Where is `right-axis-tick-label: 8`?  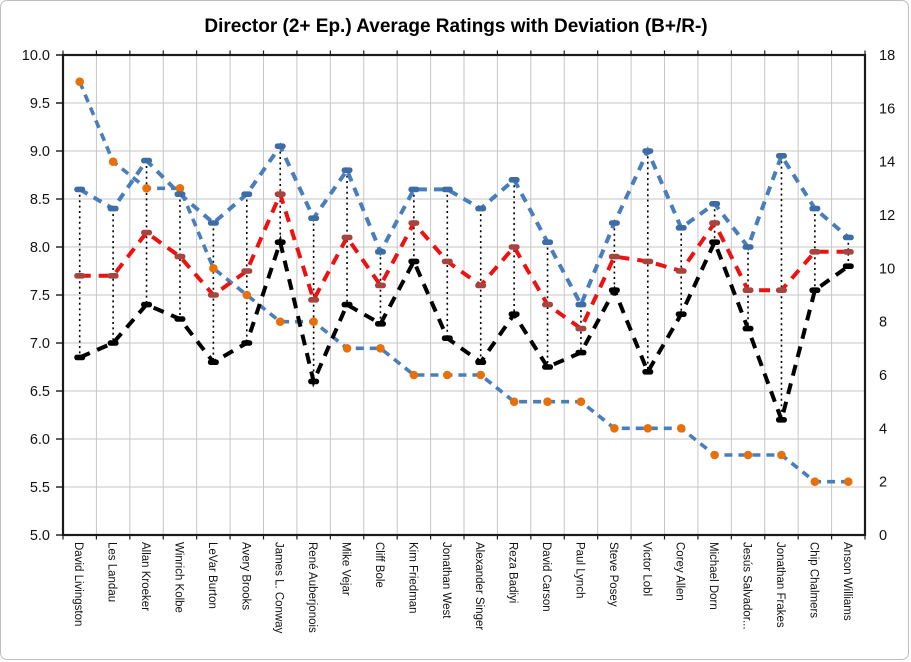 right-axis-tick-label: 8 is located at coordinates (883, 323).